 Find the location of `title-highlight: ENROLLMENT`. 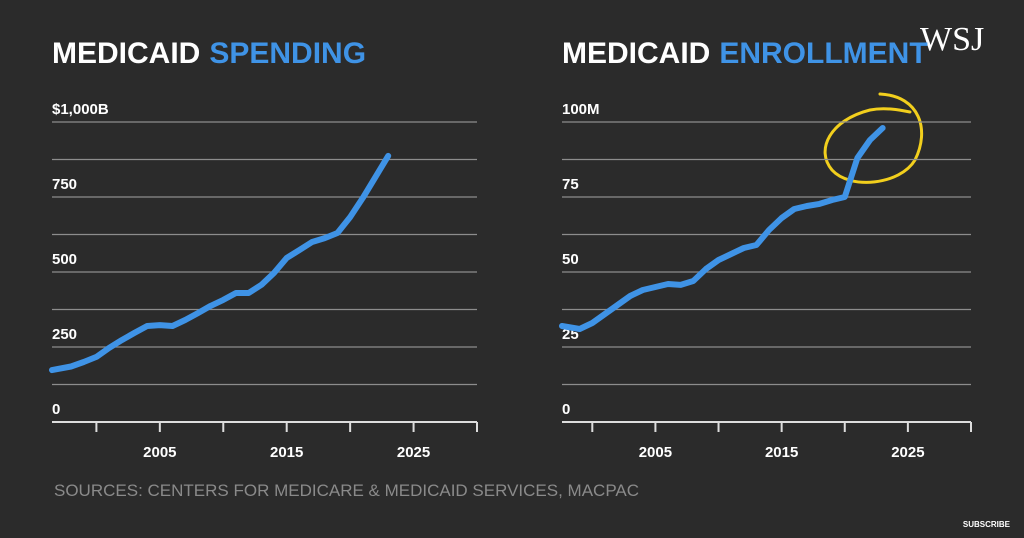

title-highlight: ENROLLMENT is located at coordinates (823, 53).